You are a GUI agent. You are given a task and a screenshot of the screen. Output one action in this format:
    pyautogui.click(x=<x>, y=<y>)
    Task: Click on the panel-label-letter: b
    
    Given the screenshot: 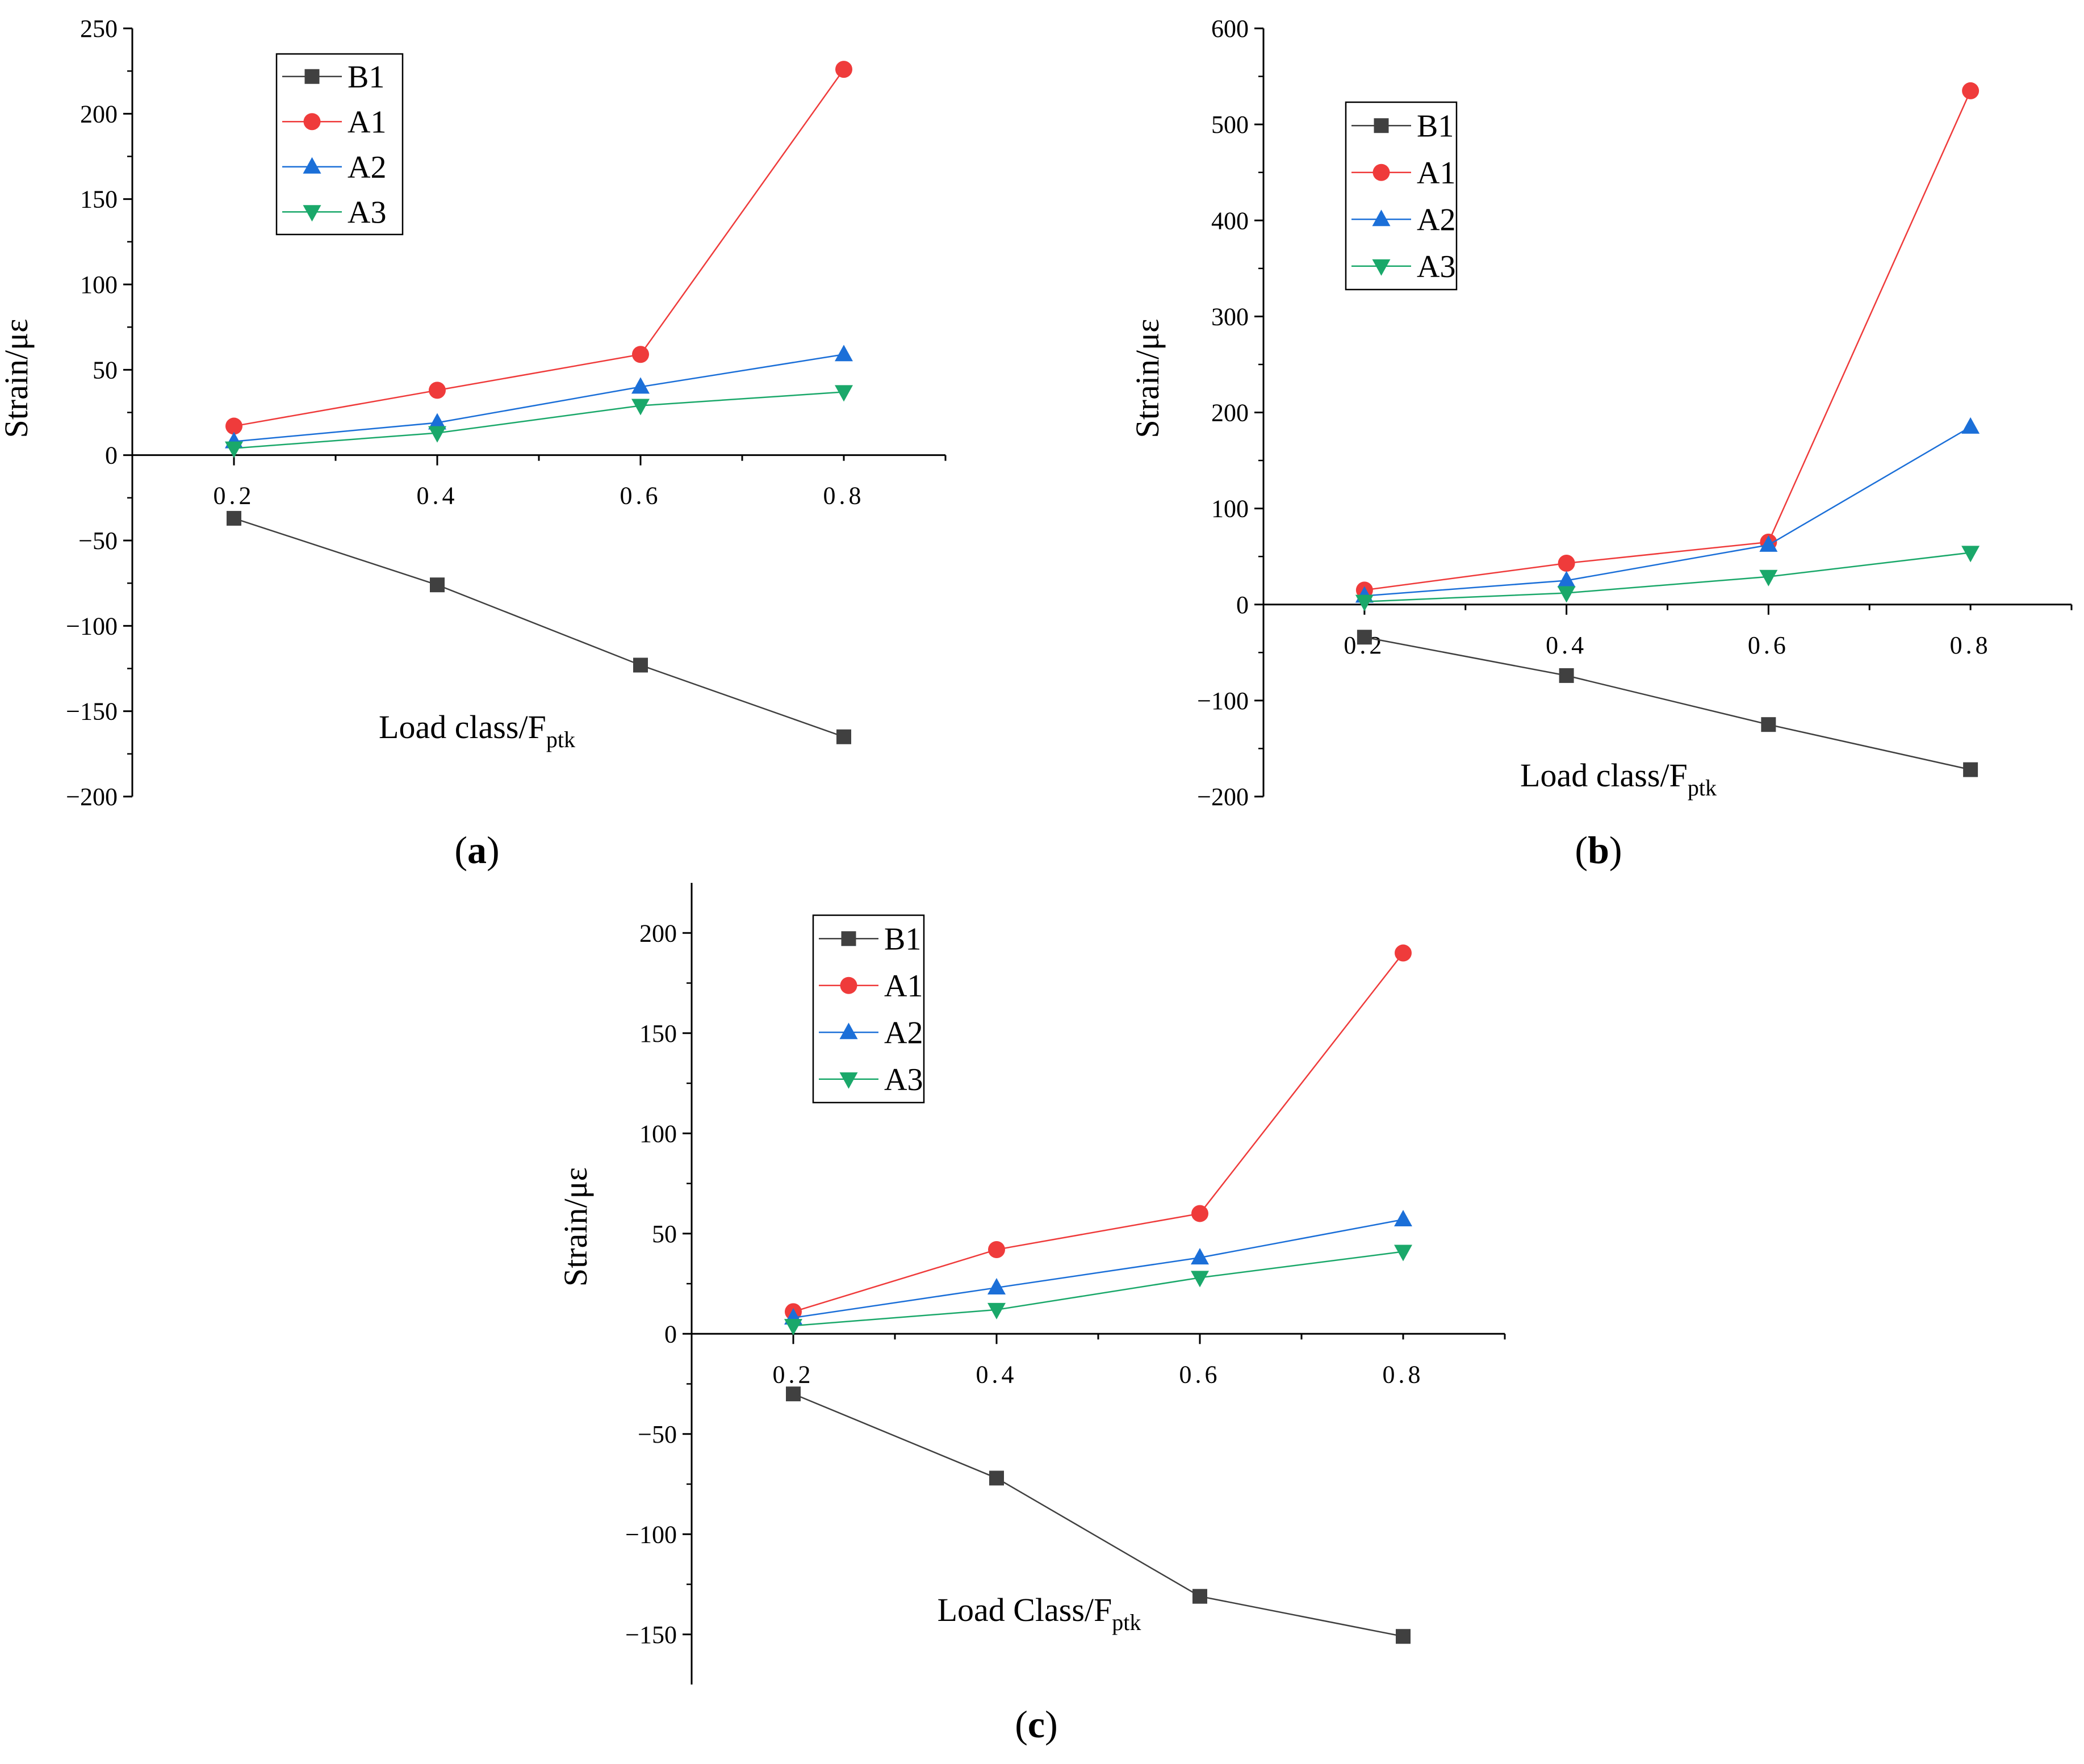 What is the action you would take?
    pyautogui.click(x=1598, y=849)
    